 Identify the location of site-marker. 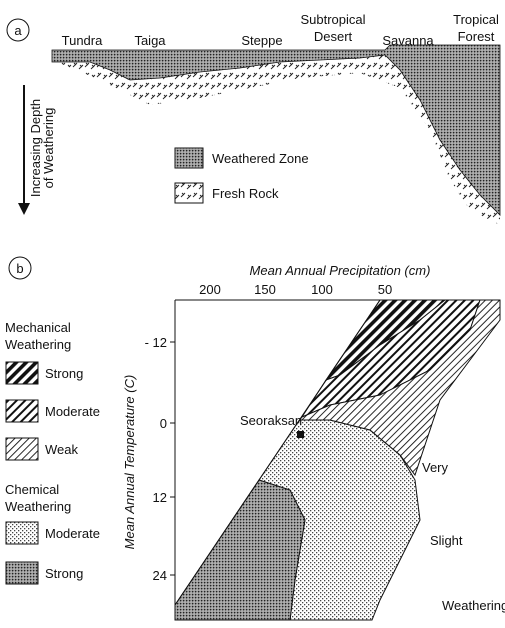
(300, 434).